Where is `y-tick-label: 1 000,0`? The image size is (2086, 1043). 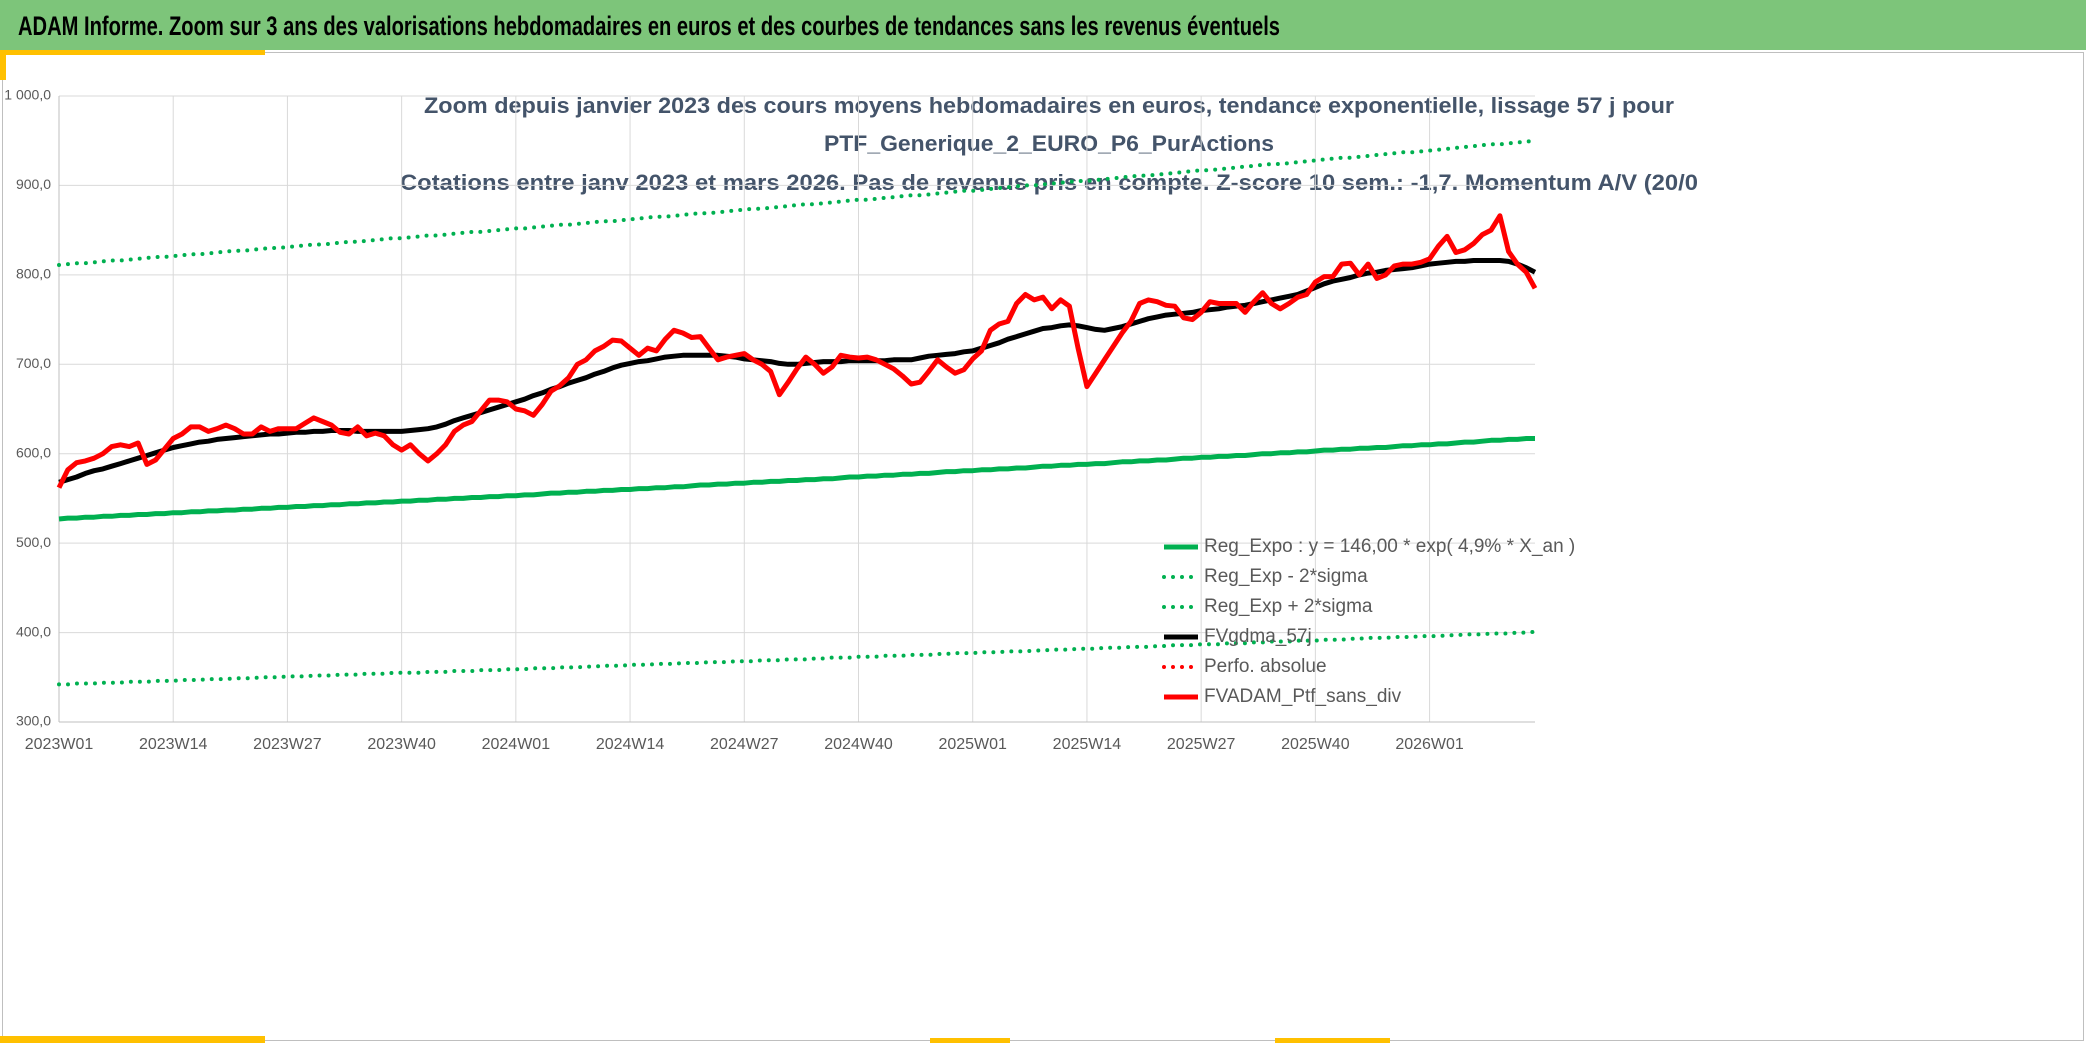
y-tick-label: 1 000,0 is located at coordinates (27, 95).